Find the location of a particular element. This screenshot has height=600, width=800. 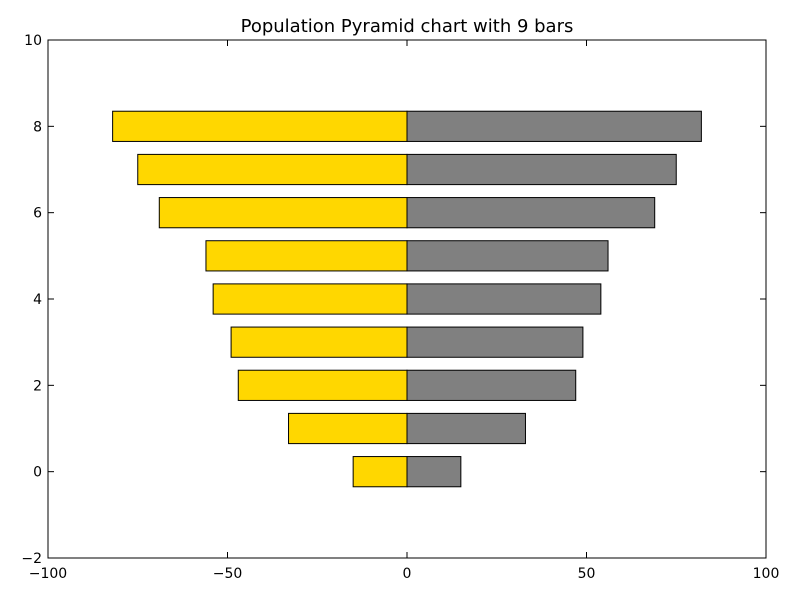

x-tick-label: 50 is located at coordinates (587, 574).